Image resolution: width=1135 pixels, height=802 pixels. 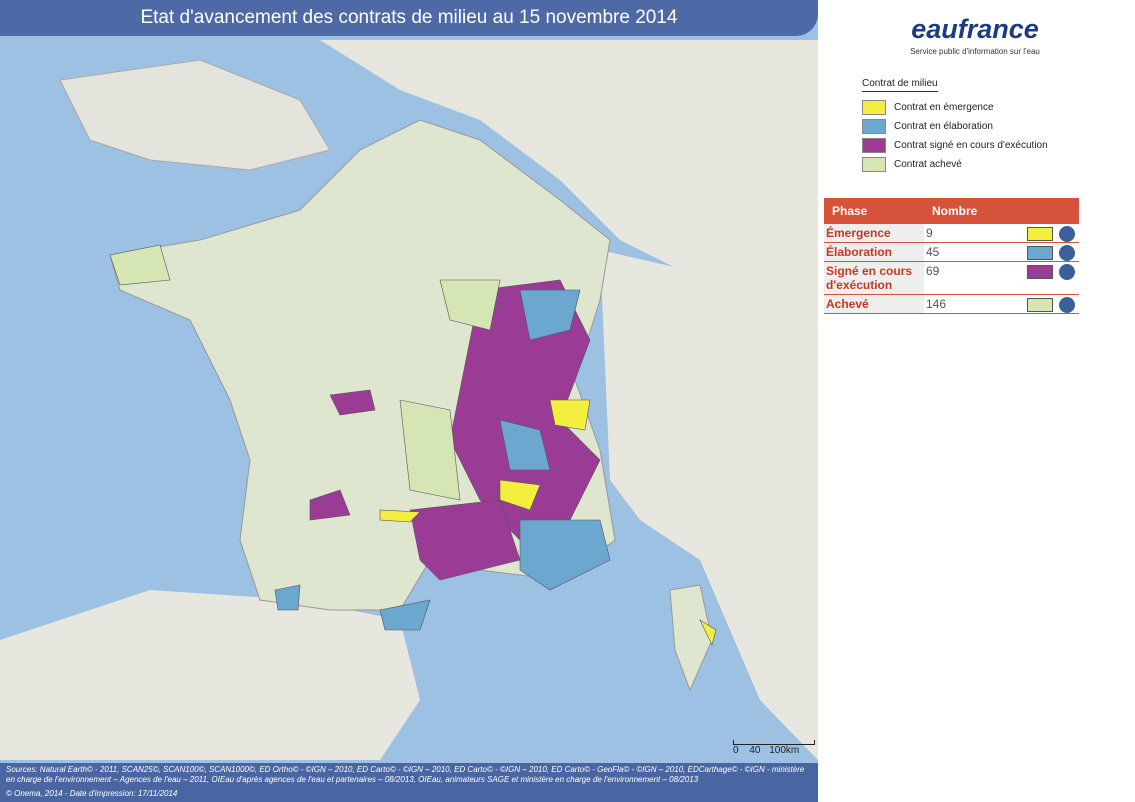 What do you see at coordinates (975, 51) in the screenshot?
I see `logo-tagline: Service public d'information sur l'eau` at bounding box center [975, 51].